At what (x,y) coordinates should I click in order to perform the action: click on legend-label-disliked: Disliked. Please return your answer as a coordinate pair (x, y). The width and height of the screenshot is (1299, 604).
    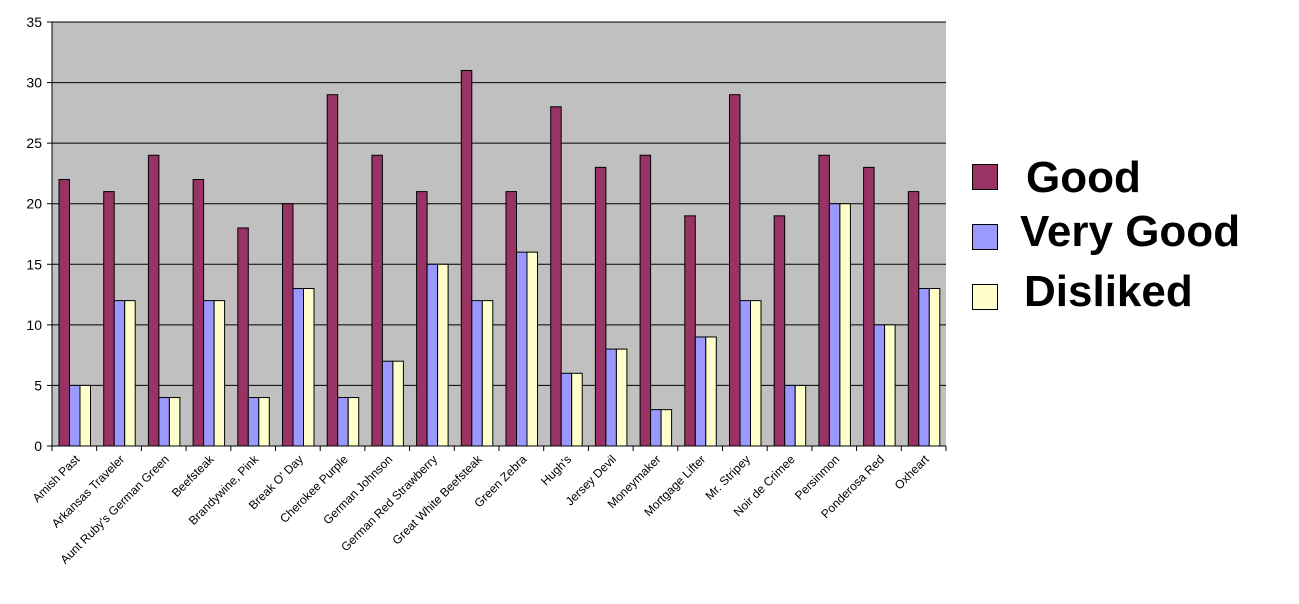
    Looking at the image, I should click on (1108, 291).